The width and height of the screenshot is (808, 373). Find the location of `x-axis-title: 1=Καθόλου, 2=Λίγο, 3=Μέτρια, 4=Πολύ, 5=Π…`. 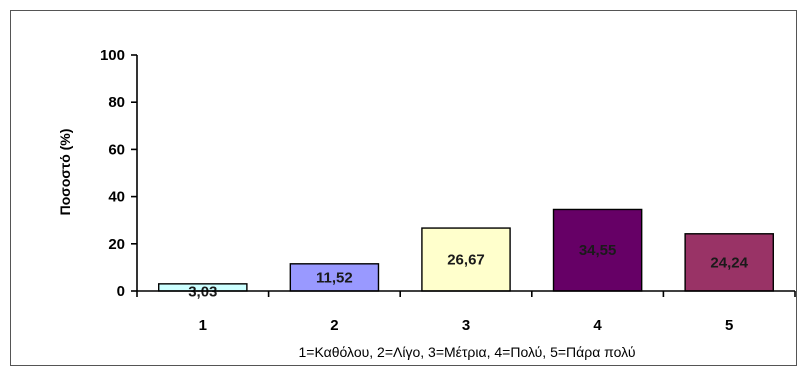

x-axis-title: 1=Καθόλου, 2=Λίγο, 3=Μέτρια, 4=Πολύ, 5=Π… is located at coordinates (467, 352).